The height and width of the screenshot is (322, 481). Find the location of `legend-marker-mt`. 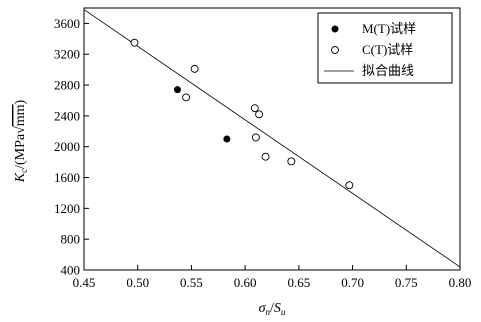

legend-marker-mt is located at coordinates (335, 29).